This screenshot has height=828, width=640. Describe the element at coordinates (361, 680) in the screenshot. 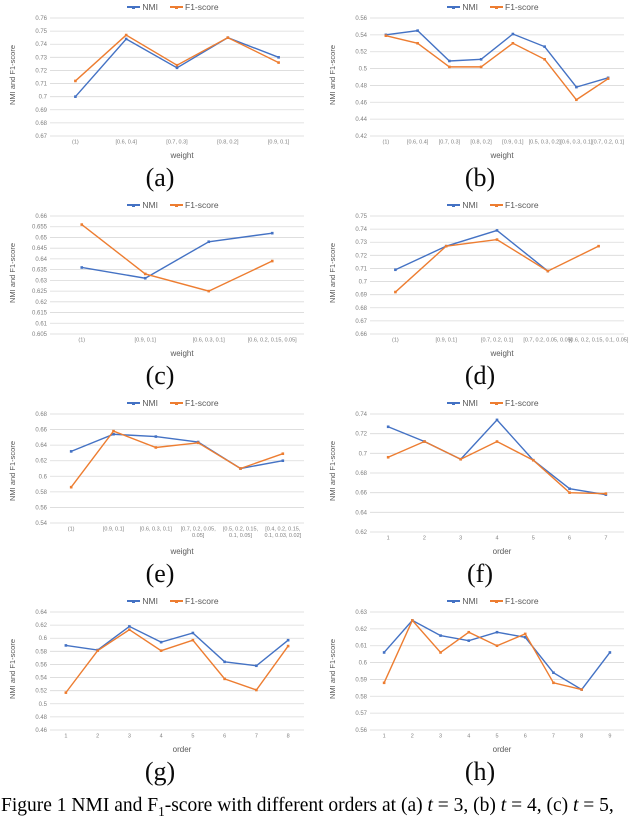

I see `svg-text: 0.59` at that location.